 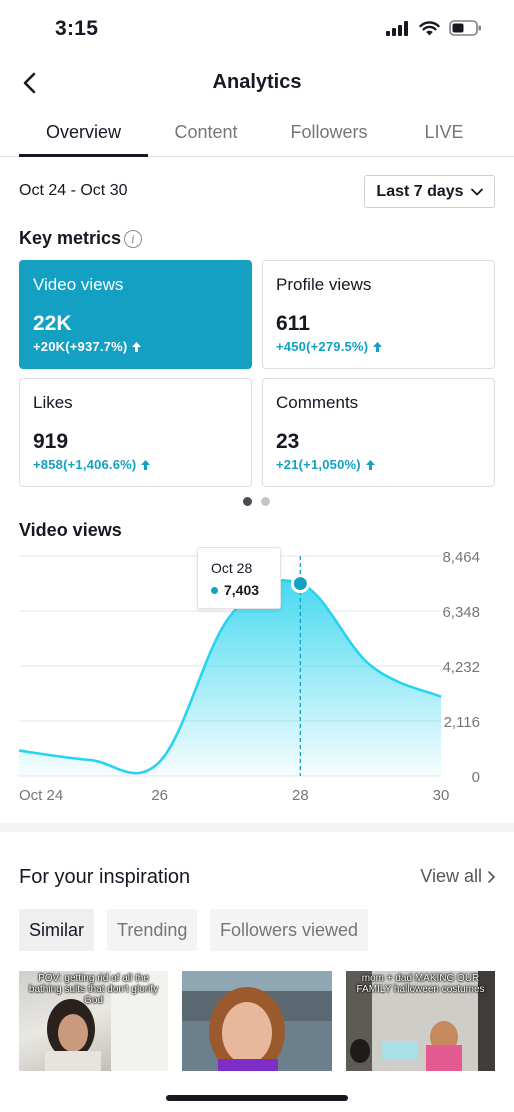 What do you see at coordinates (476, 191) in the screenshot?
I see `chevron-down-icon` at bounding box center [476, 191].